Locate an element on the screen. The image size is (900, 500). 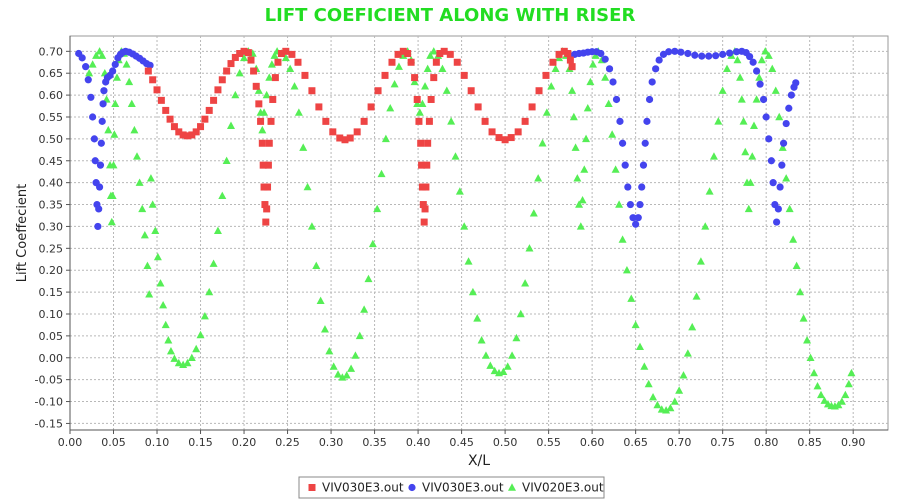
x-tick-label: 0.90 is located at coordinates (853, 442).